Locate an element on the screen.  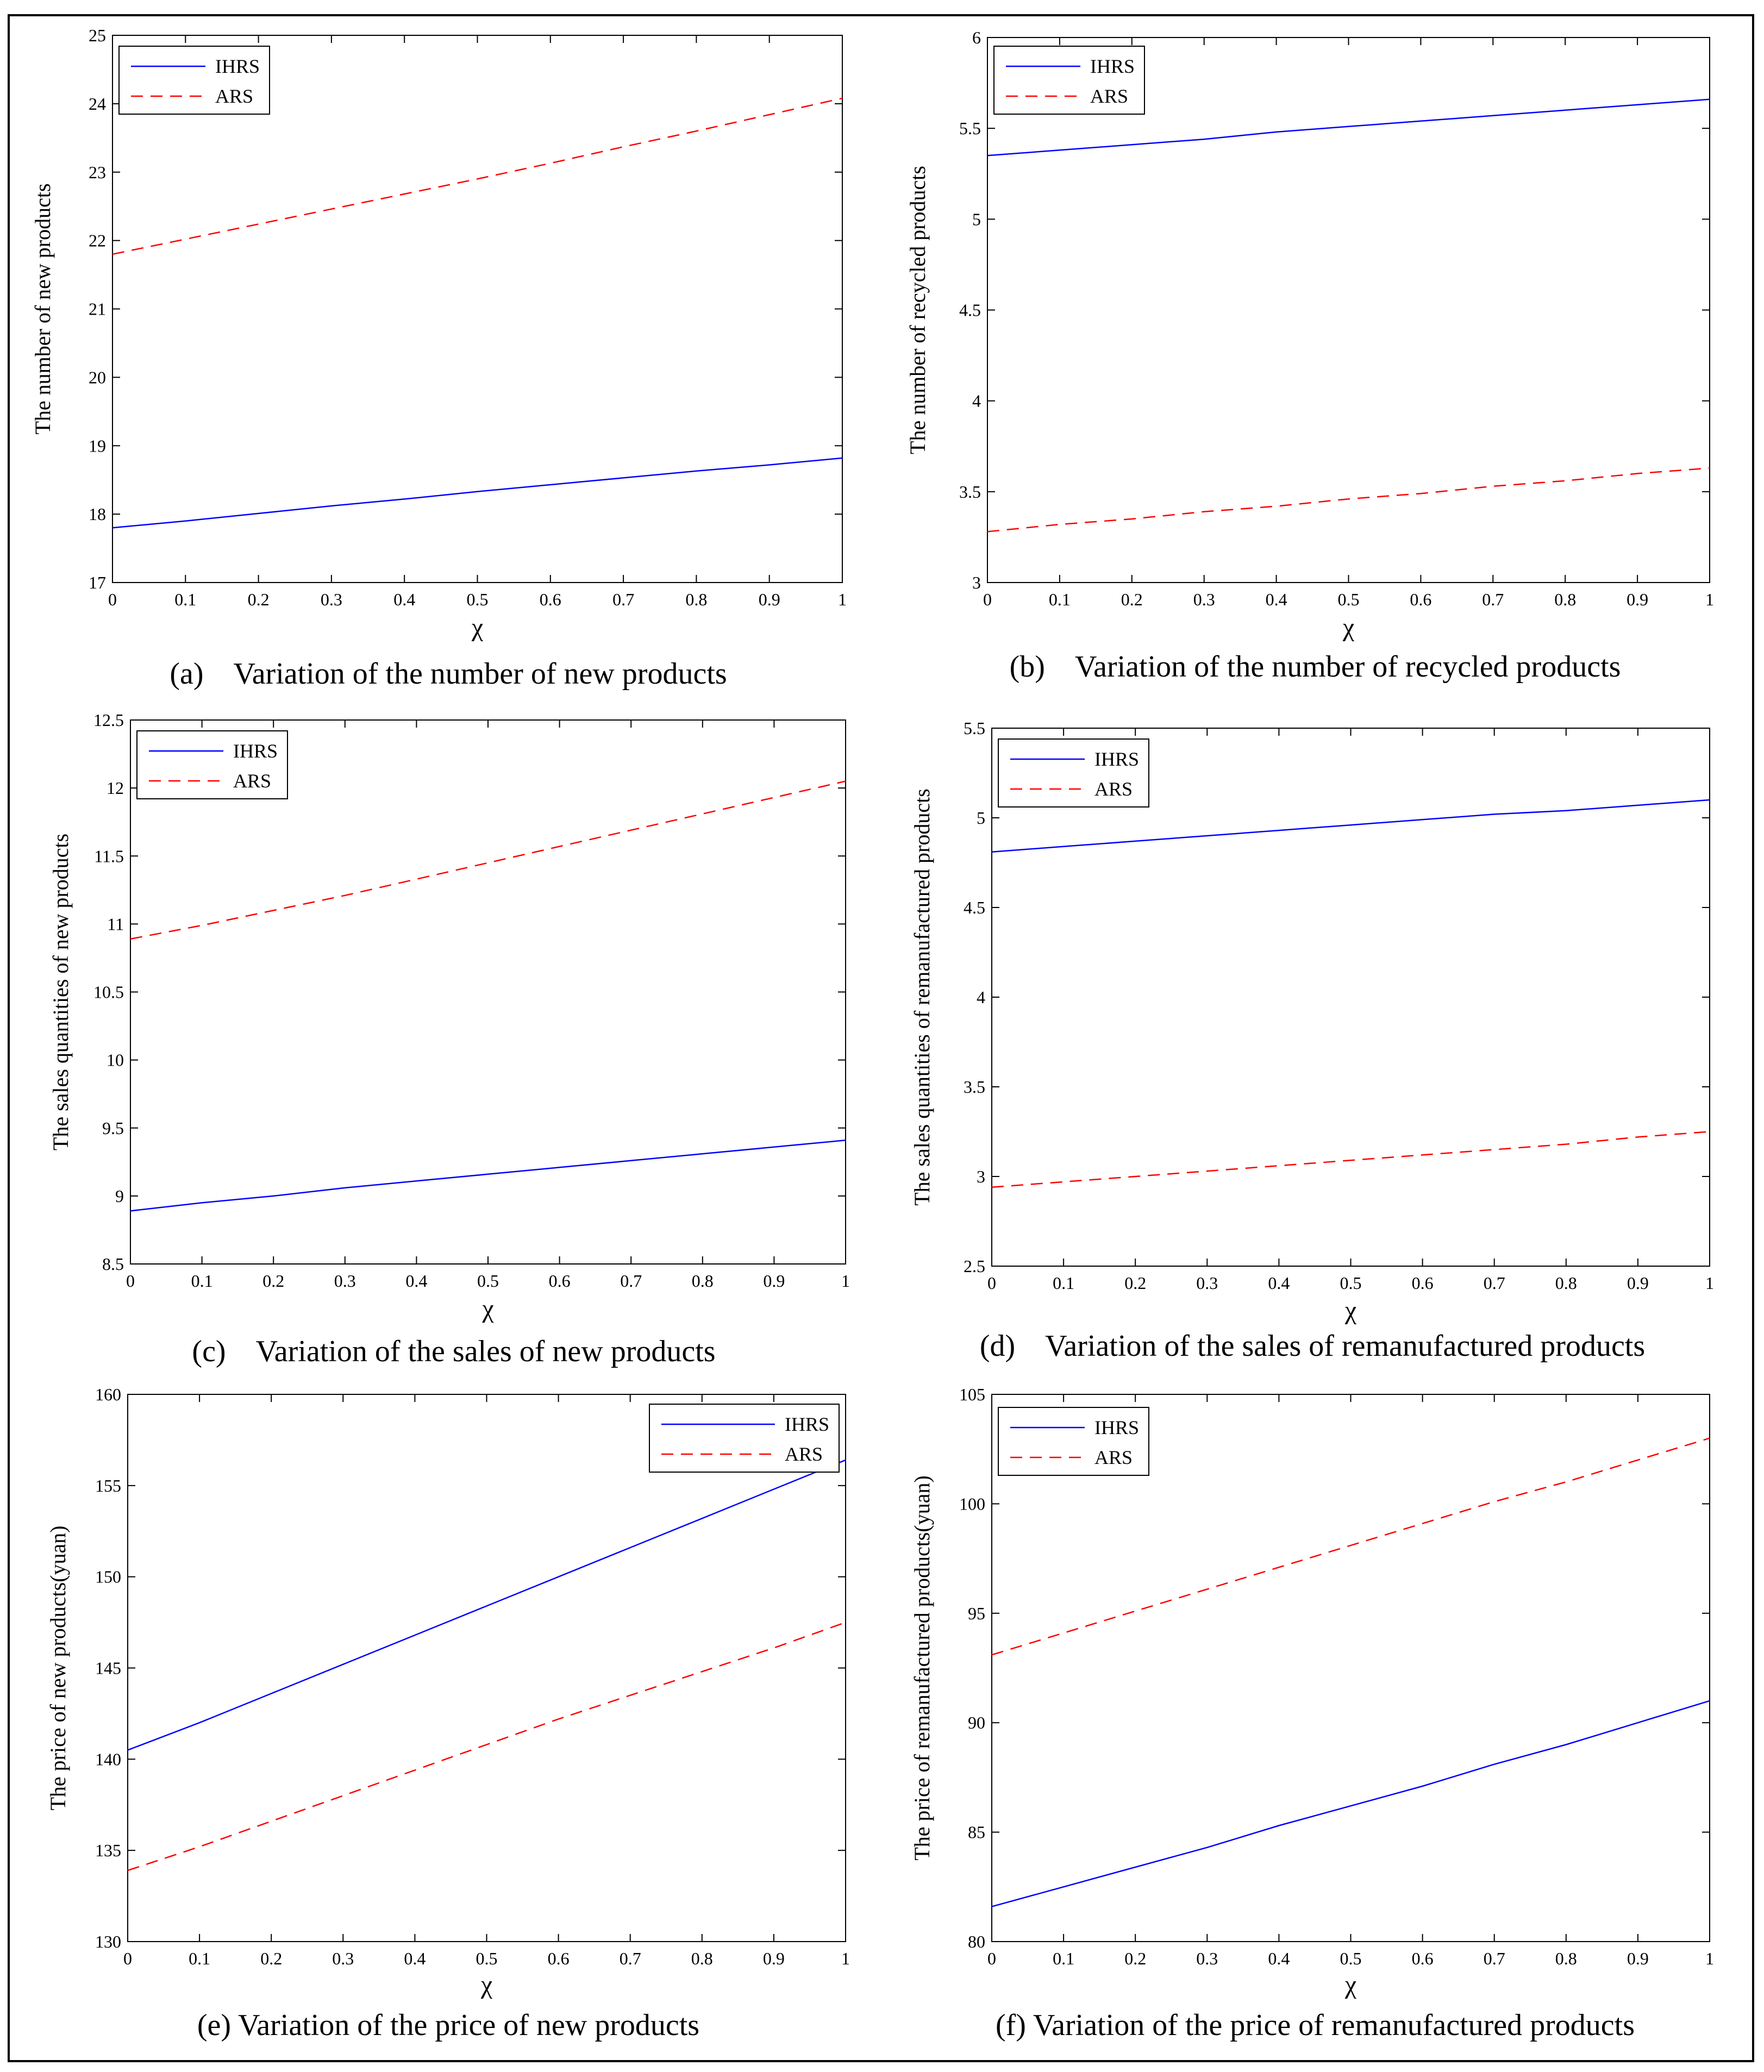
y-tick-label: 130 is located at coordinates (108, 1942).